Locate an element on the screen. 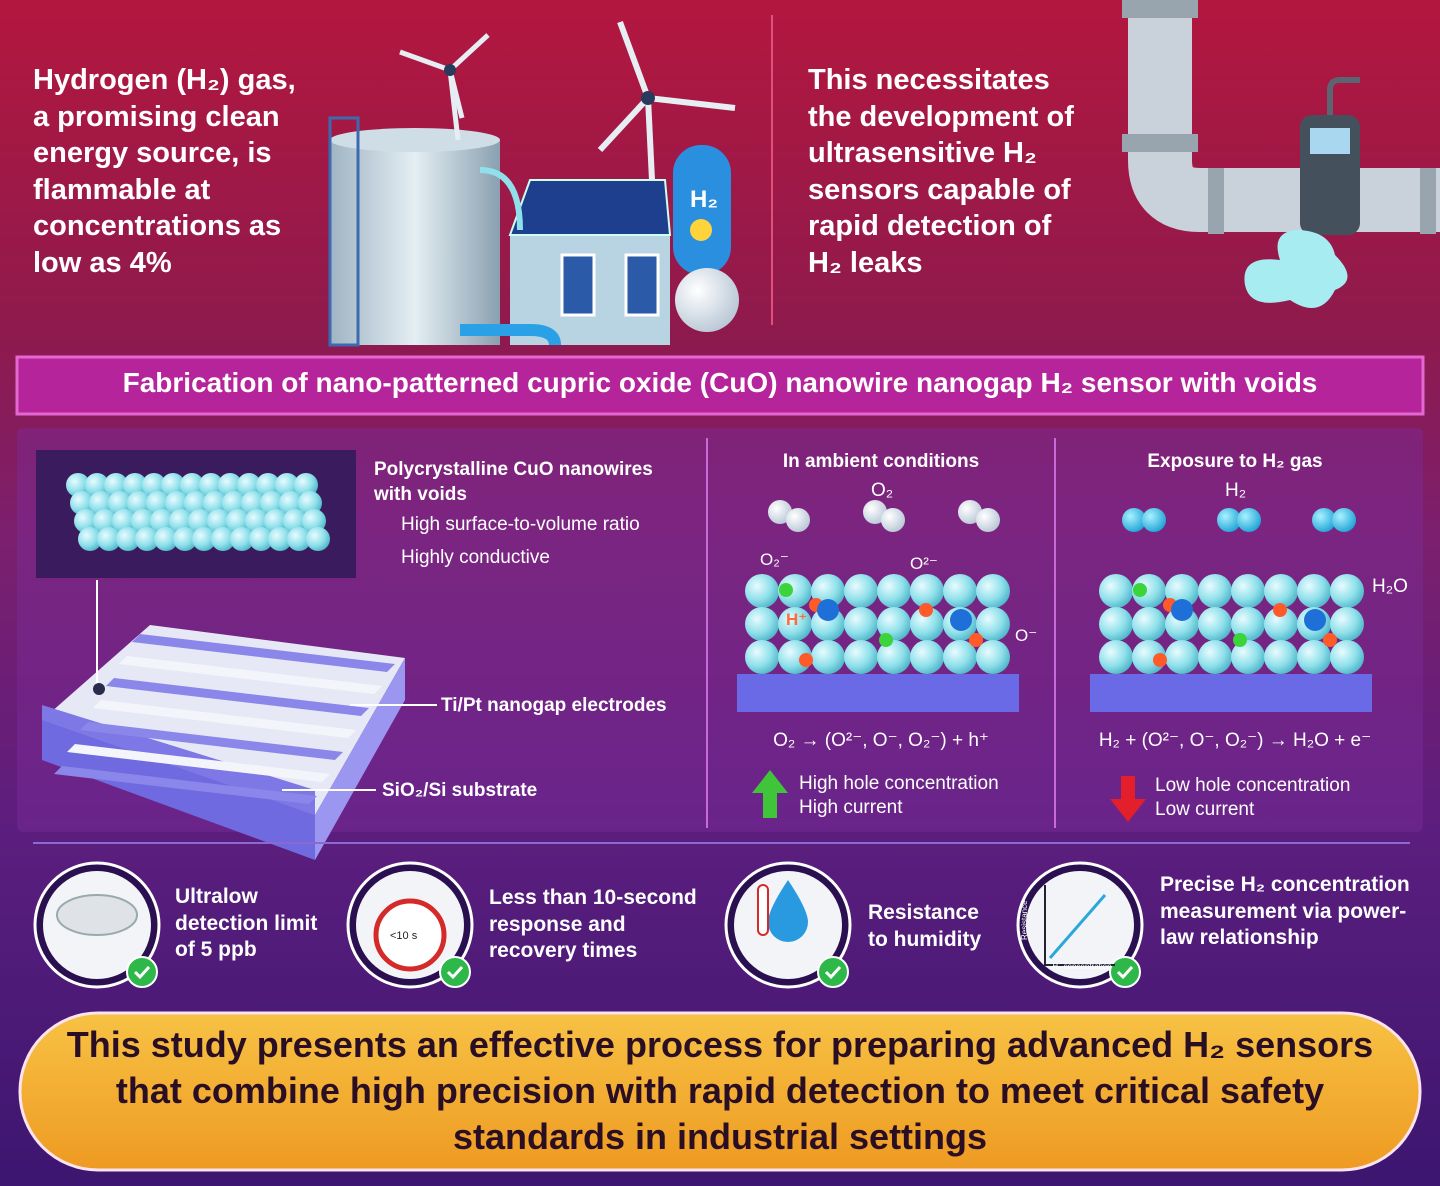  equation: O₂ → (O²⁻, O⁻, O₂⁻) + h⁺ is located at coordinates (881, 740).